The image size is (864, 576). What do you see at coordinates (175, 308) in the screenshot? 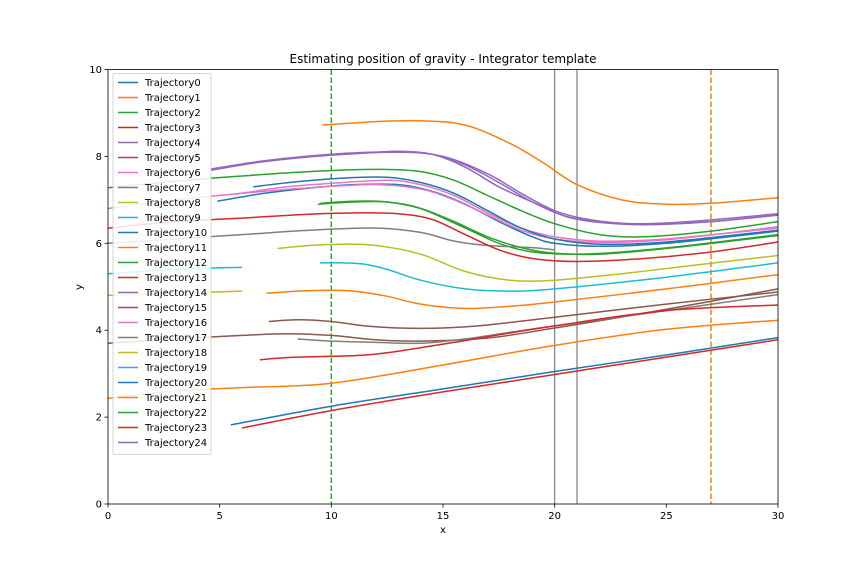
I see `legend-label: Trajectory15` at bounding box center [175, 308].